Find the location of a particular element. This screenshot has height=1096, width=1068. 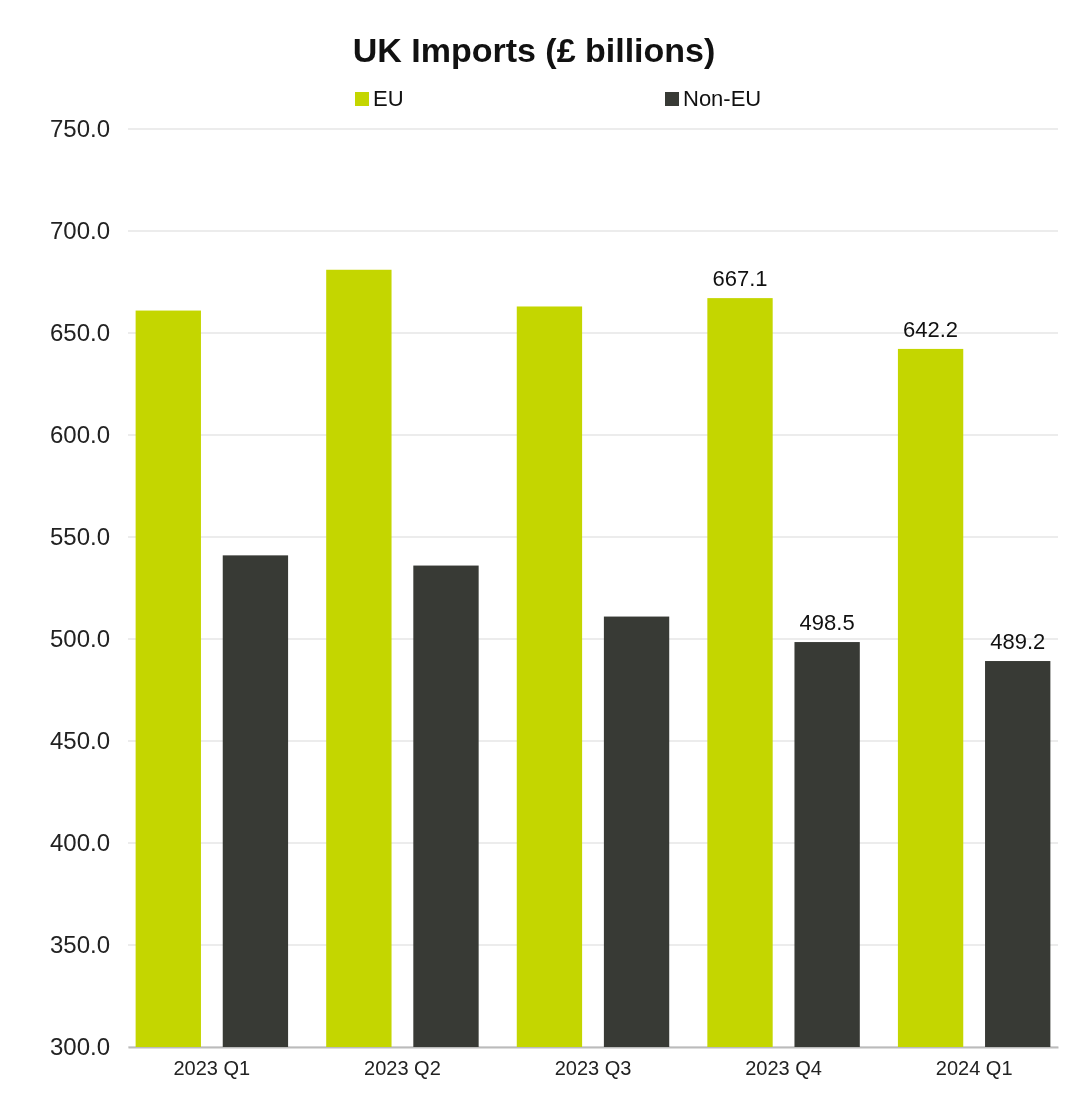

y-tick-label: 750.0 is located at coordinates (79, 129).